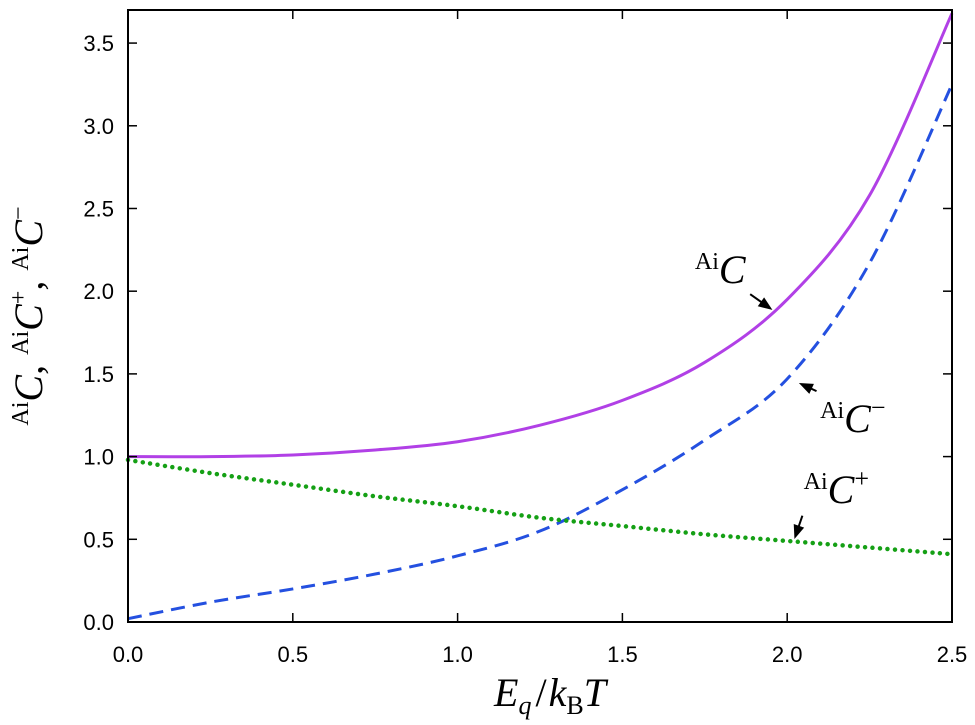 Image resolution: width=975 pixels, height=725 pixels. I want to click on x-tick-label: 2.5, so click(952, 654).